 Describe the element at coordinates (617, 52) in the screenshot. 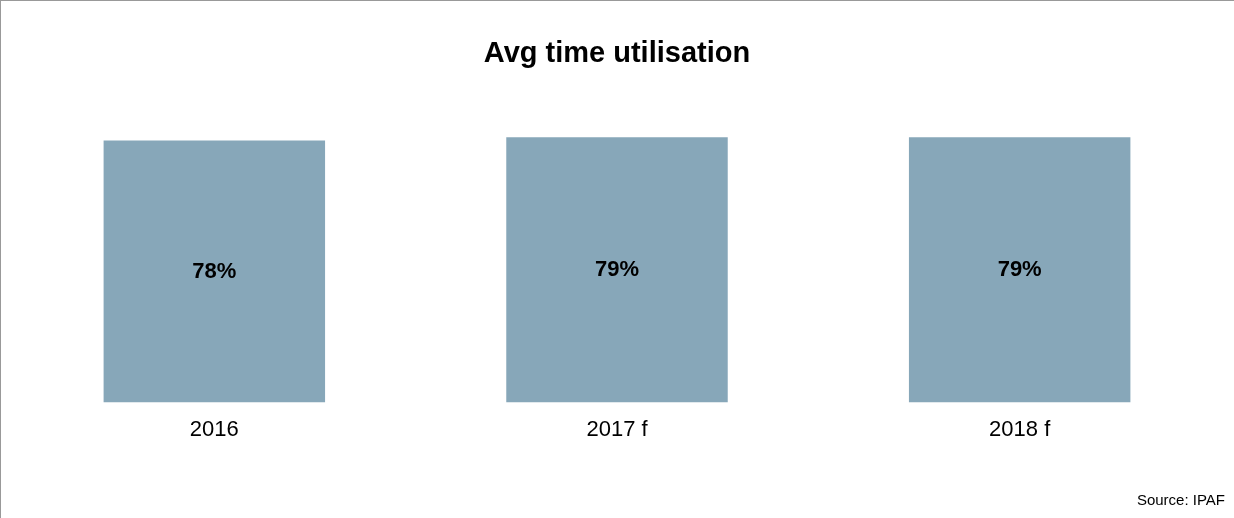

I see `chart-title: Avg time utilisation` at that location.